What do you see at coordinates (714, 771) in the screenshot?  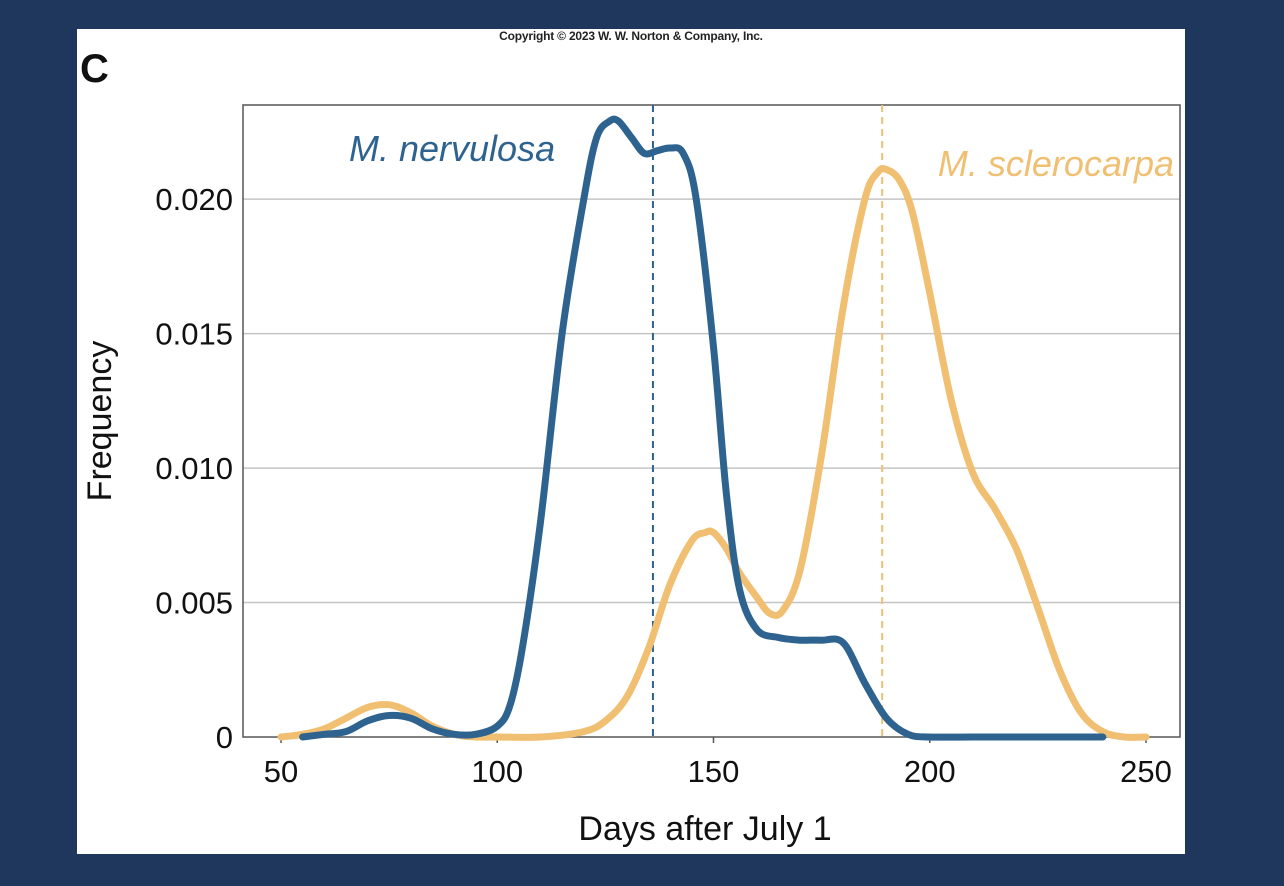 I see `x-tick-label-2: 150` at bounding box center [714, 771].